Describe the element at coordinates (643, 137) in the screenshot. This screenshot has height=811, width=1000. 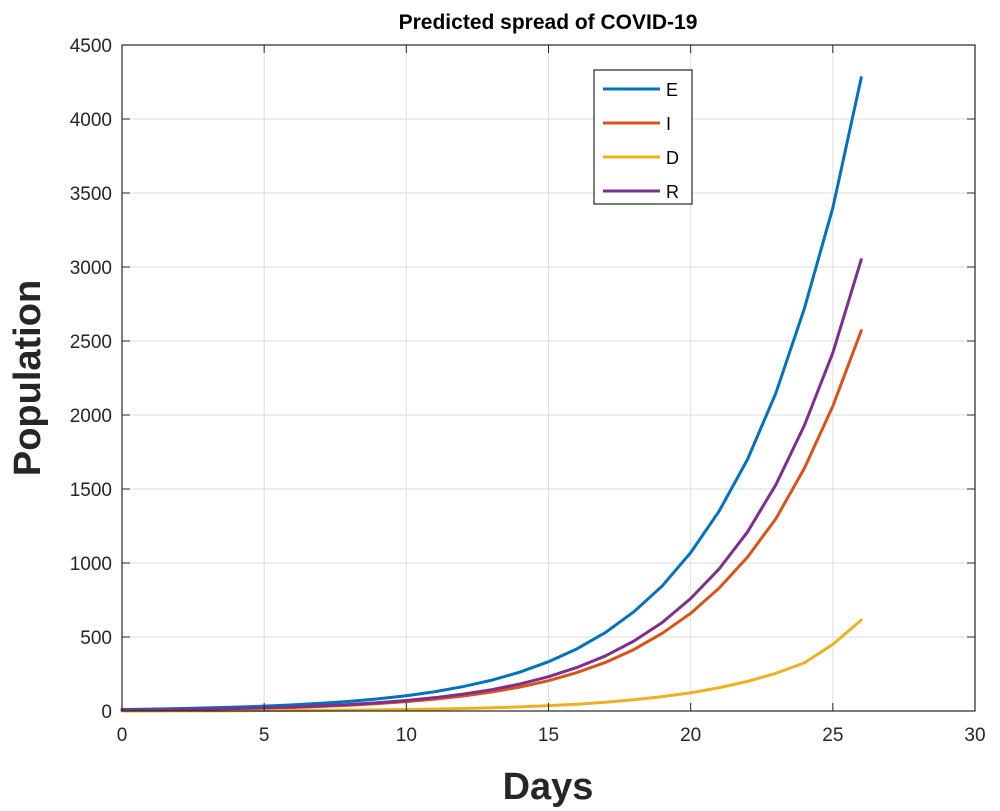
I see `legend-box` at that location.